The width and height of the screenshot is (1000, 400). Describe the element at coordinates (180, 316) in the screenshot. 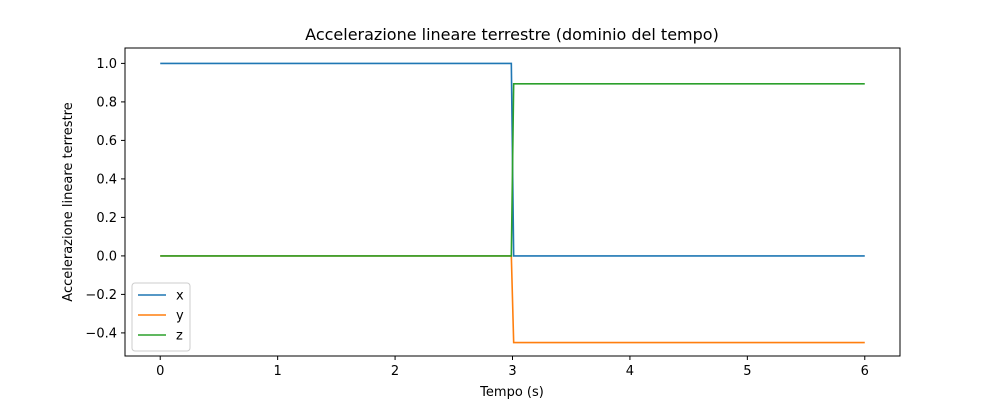

I see `legend-label-y: y` at that location.